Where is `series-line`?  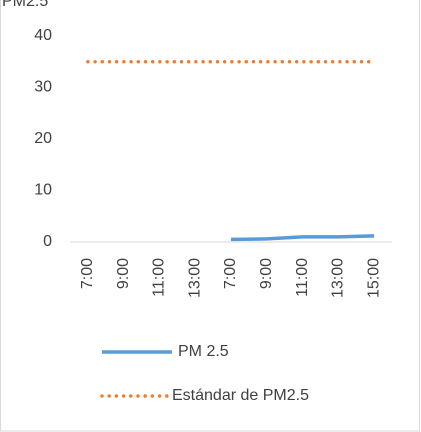 series-line is located at coordinates (302, 238).